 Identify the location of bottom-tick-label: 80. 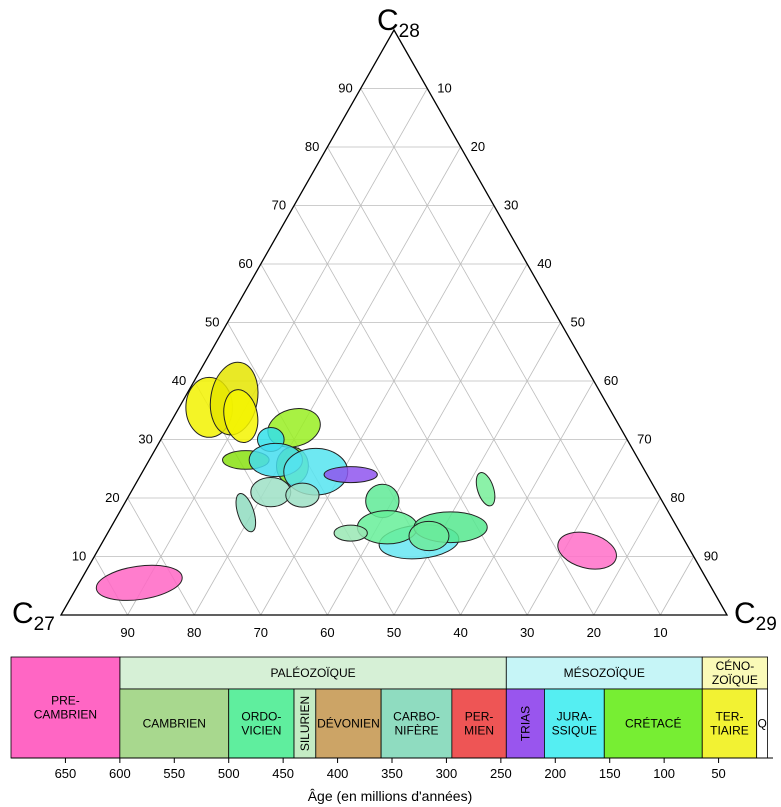
(194, 632).